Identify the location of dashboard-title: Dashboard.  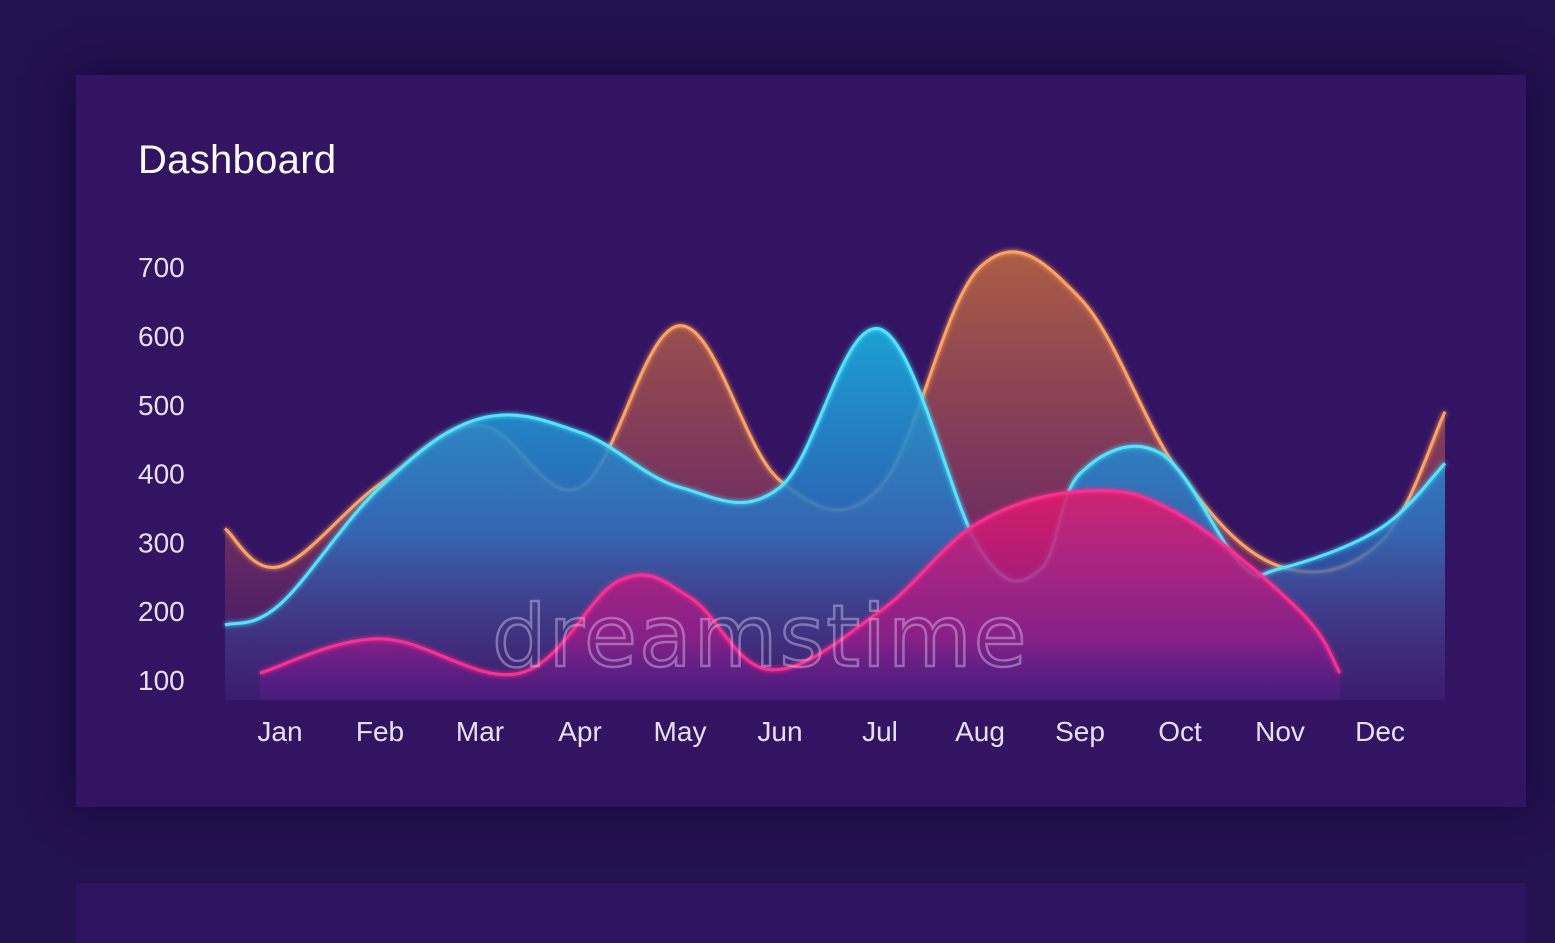
(237, 160).